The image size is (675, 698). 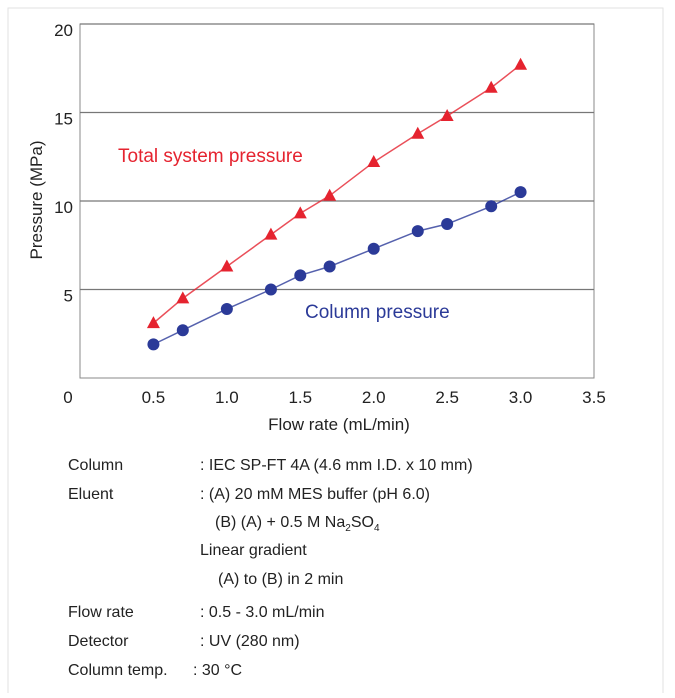 What do you see at coordinates (348, 528) in the screenshot?
I see `subscript: 2` at bounding box center [348, 528].